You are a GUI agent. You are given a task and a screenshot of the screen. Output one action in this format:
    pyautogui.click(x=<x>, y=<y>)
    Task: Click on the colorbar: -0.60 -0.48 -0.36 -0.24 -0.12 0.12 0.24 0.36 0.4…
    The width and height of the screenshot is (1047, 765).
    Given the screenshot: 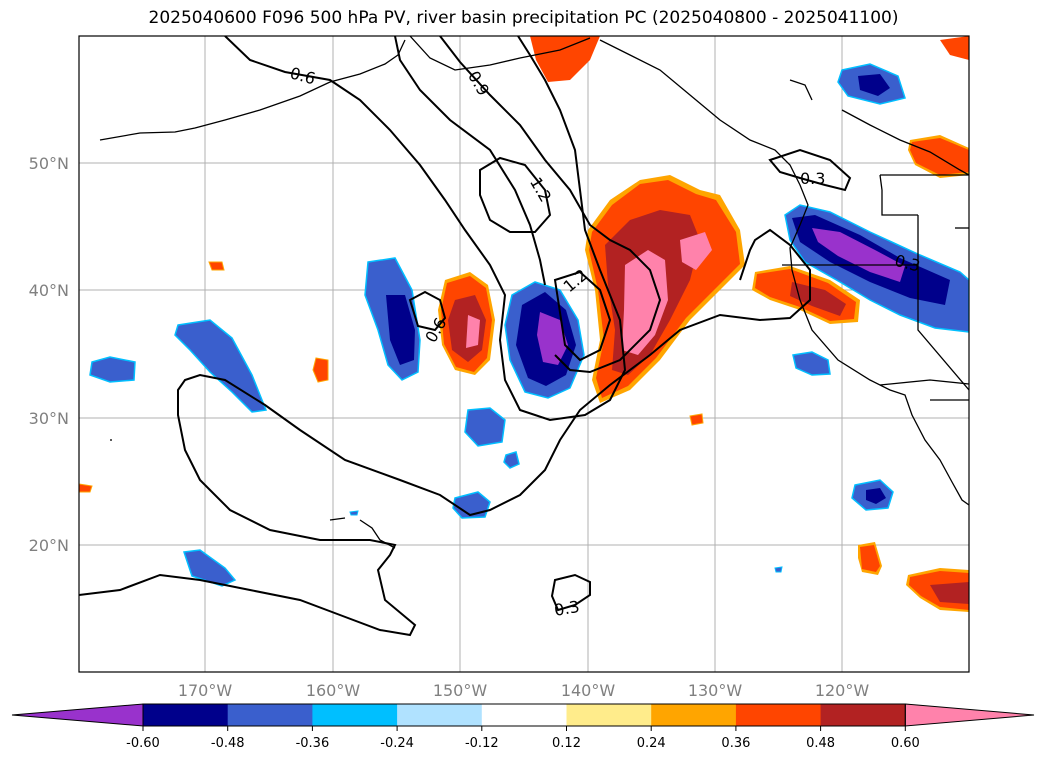 What is the action you would take?
    pyautogui.click(x=523, y=727)
    